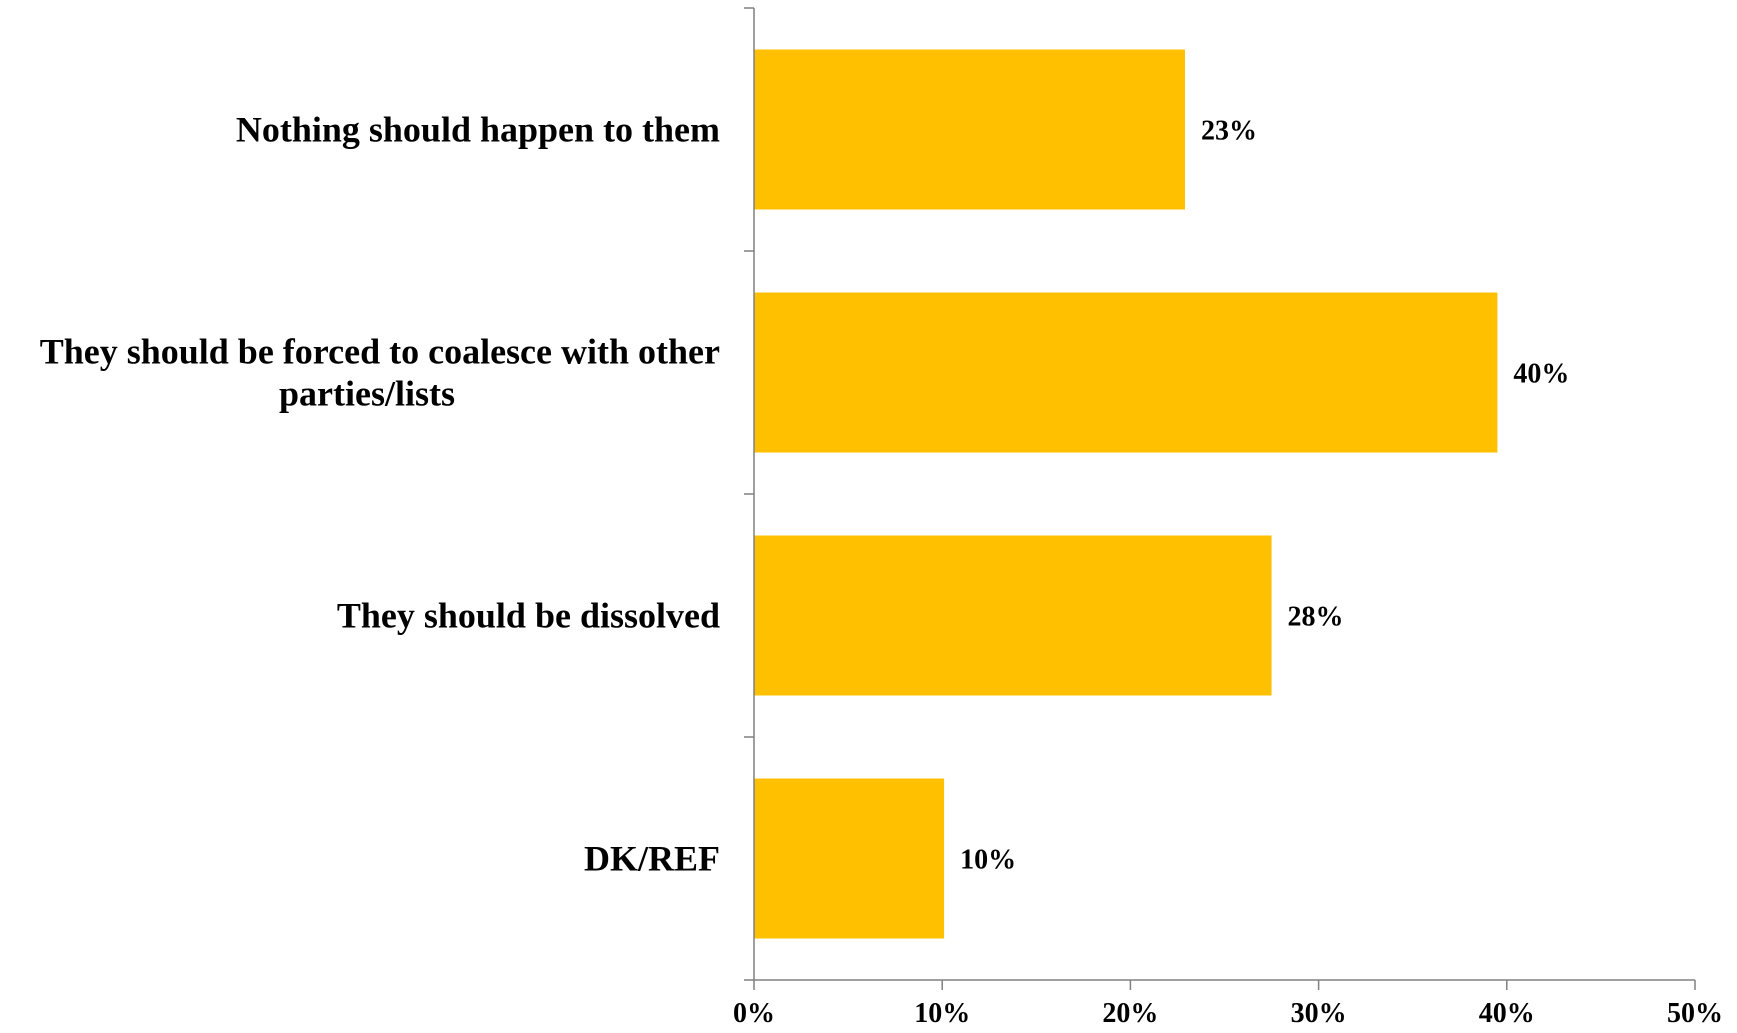  I want to click on x-tick-label-4: 40%, so click(1507, 1013).